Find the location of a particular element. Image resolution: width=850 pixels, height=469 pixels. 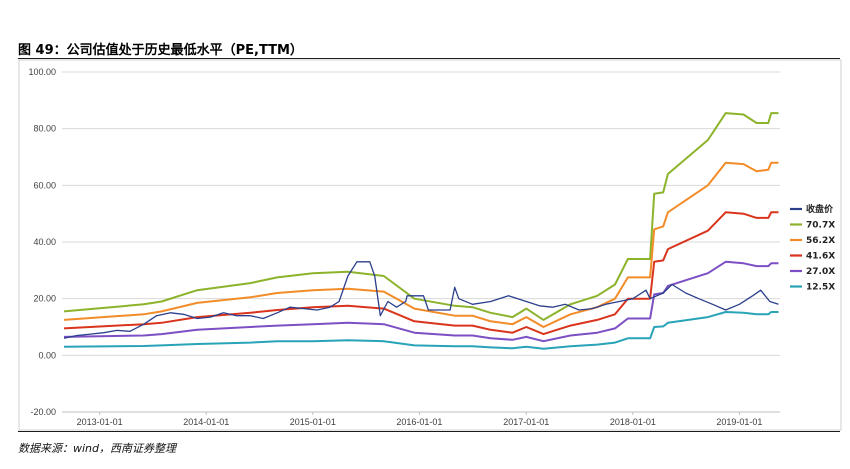

legend-label: 收盘价 is located at coordinates (820, 209).